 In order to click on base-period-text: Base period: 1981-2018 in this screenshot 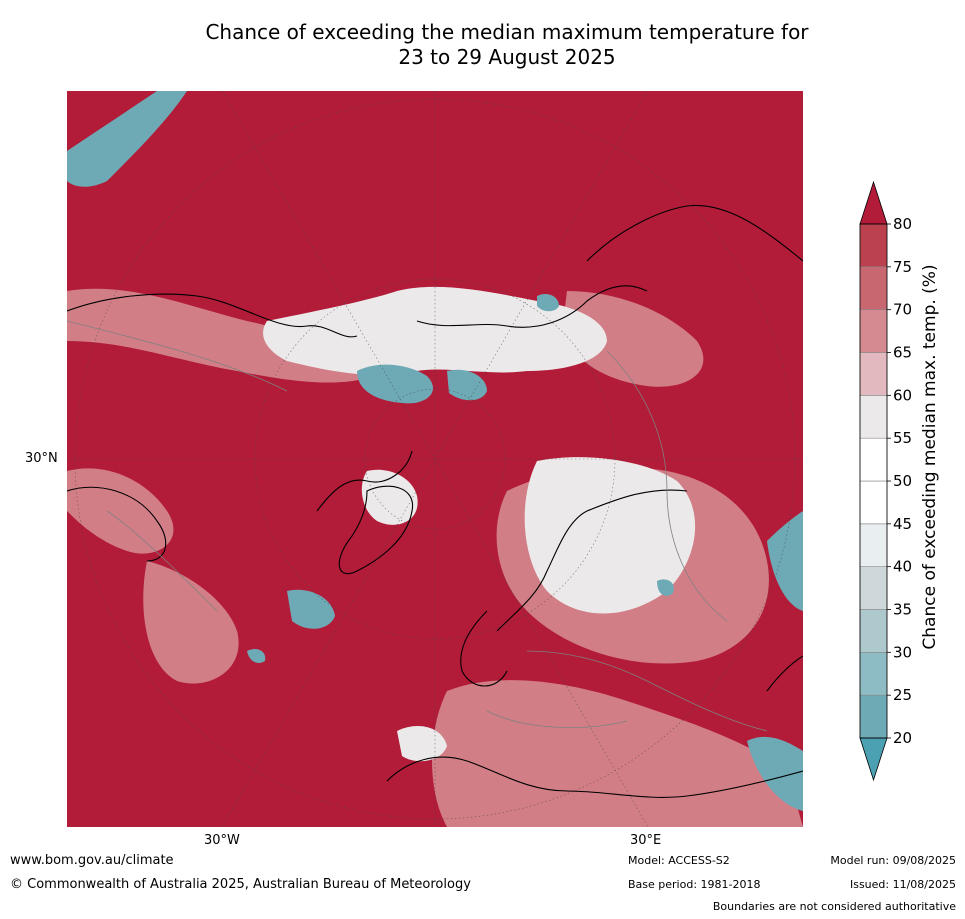, I will do `click(694, 884)`.